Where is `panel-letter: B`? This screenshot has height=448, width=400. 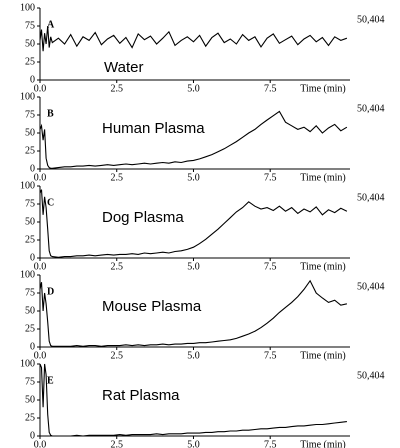 panel-letter: B is located at coordinates (50, 113).